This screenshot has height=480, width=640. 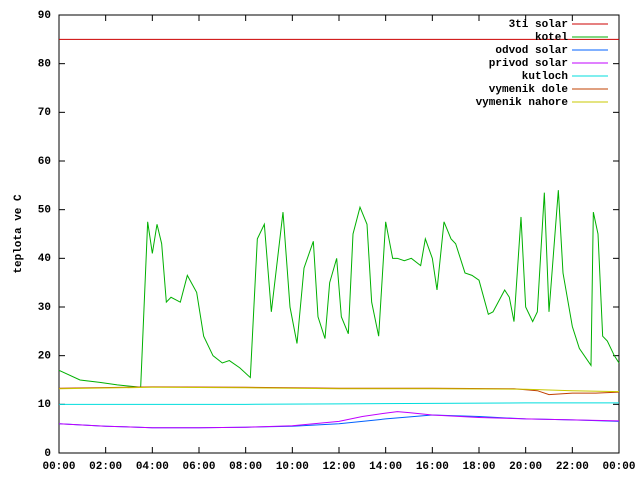 I want to click on y-tick-label: 50, so click(x=44, y=211).